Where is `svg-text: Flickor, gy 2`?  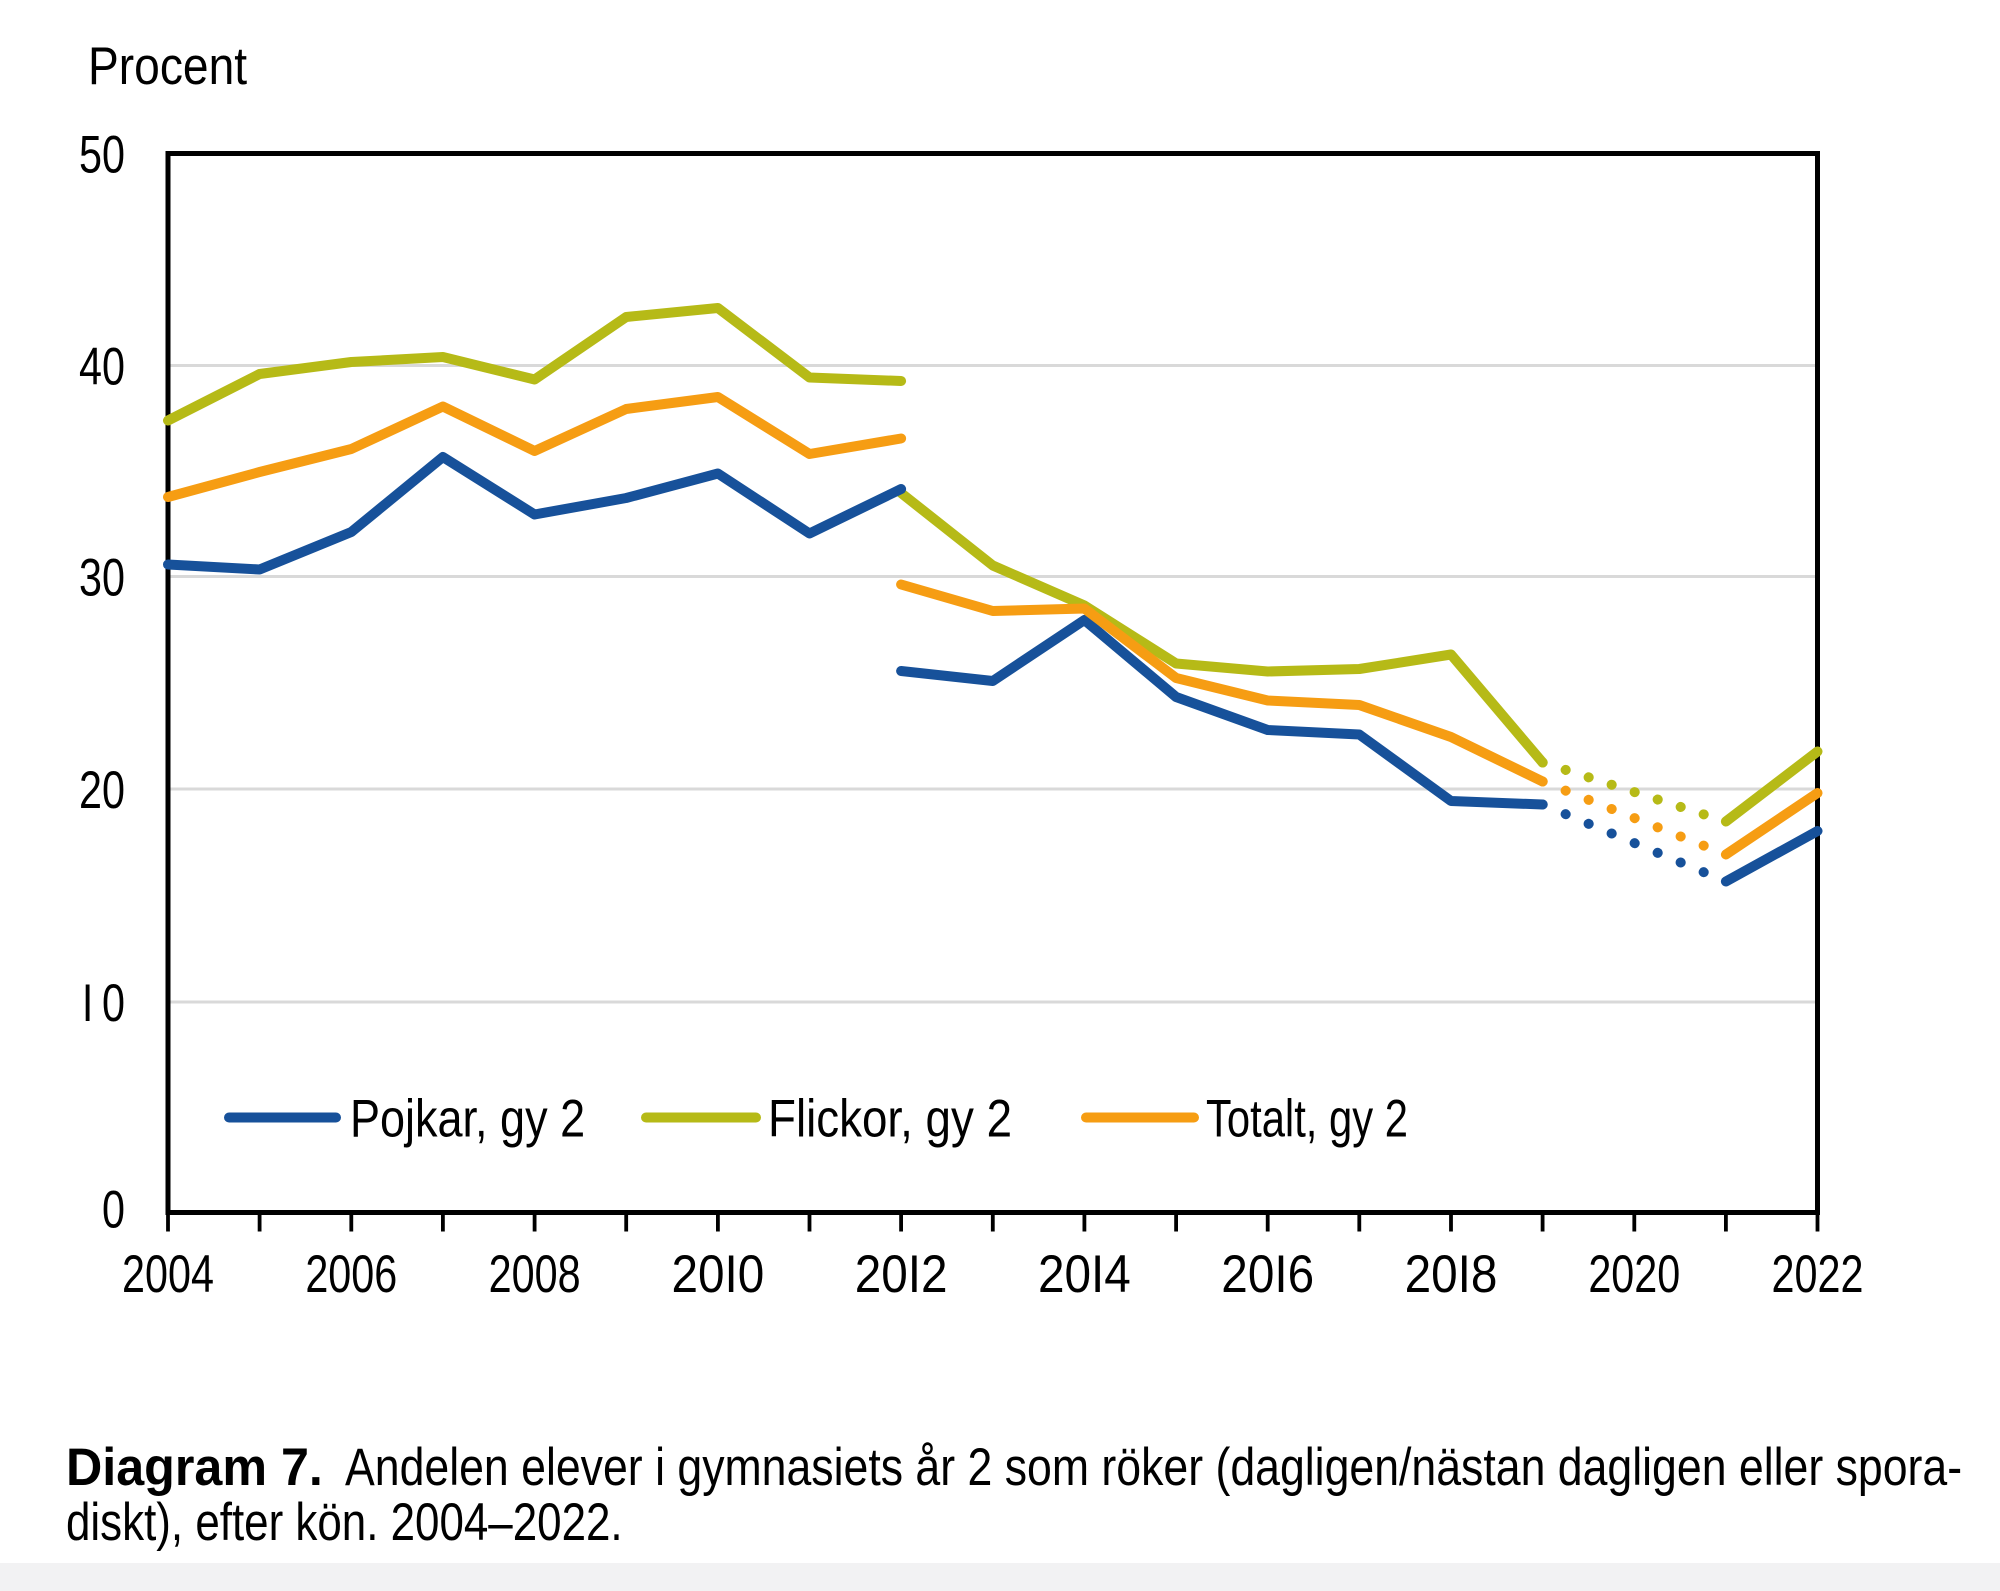
svg-text: Flickor, gy 2 is located at coordinates (890, 1118).